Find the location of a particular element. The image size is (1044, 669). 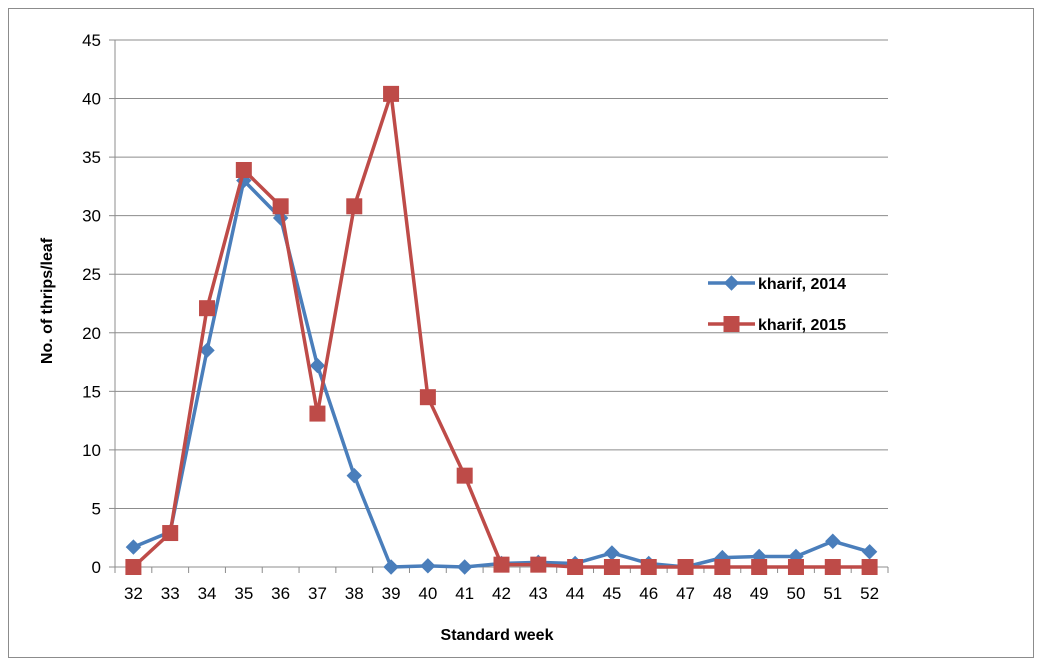

x-tick-label: 41 is located at coordinates (464, 593).